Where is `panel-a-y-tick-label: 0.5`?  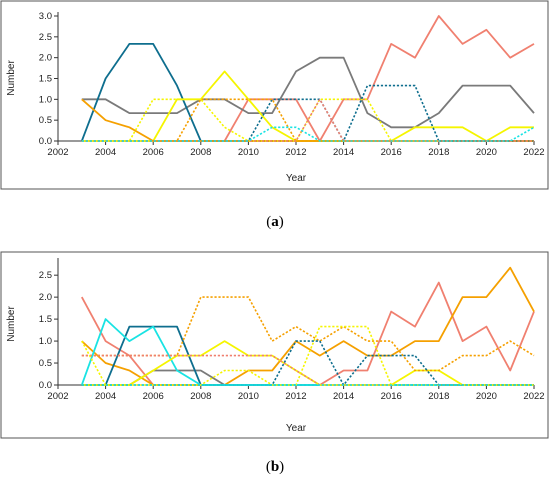 panel-a-y-tick-label: 0.5 is located at coordinates (45, 120).